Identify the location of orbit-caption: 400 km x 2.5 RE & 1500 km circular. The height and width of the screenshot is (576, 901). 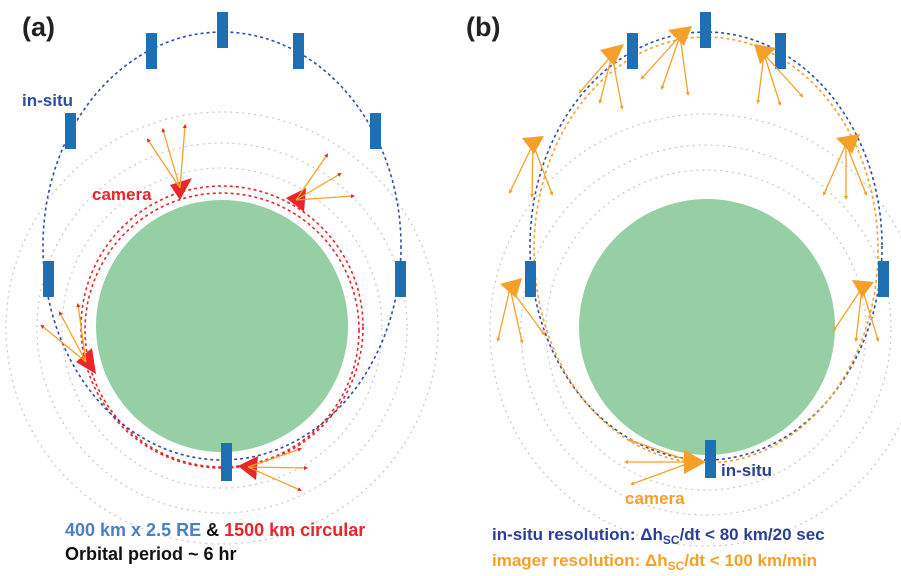
(215, 530).